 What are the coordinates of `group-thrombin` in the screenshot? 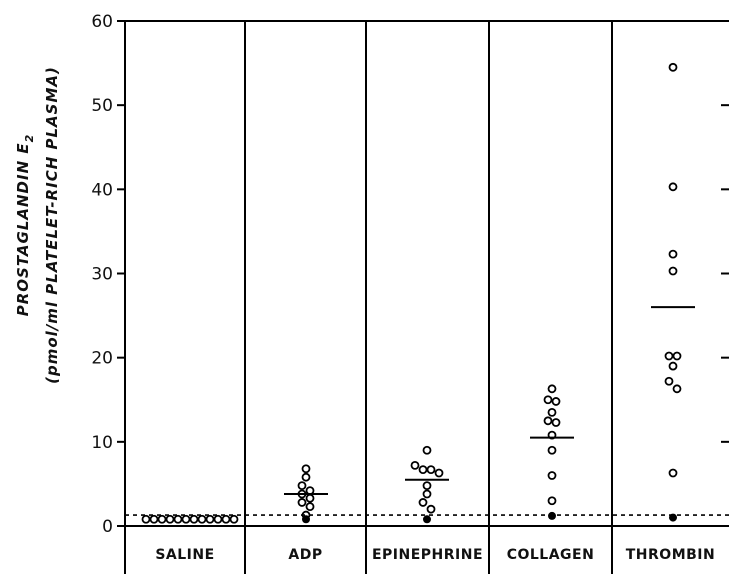 It's located at (673, 292).